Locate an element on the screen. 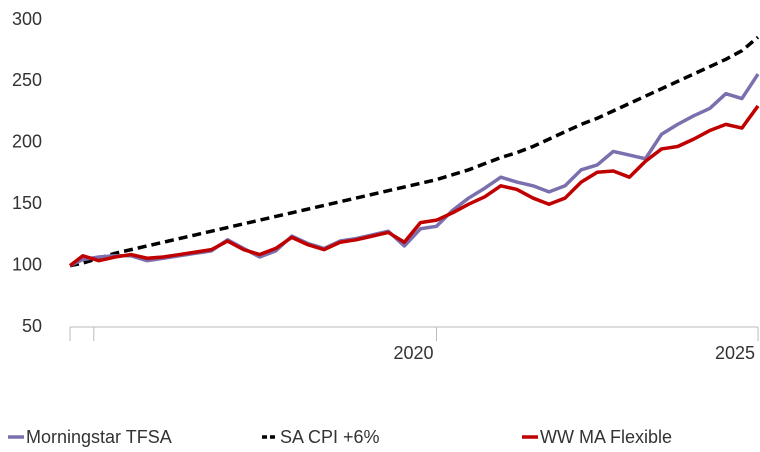 The width and height of the screenshot is (760, 452). y-tick-label: 100 is located at coordinates (27, 264).